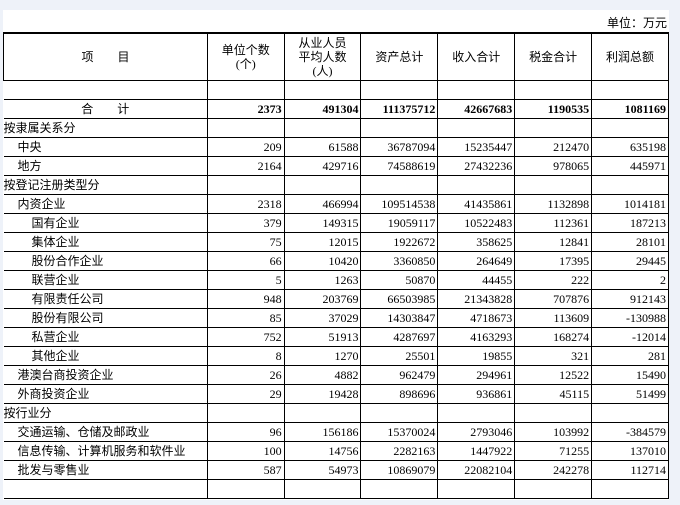 Image resolution: width=680 pixels, height=505 pixels. Describe the element at coordinates (322, 109) in the screenshot. I see `total-value: 491304` at that location.